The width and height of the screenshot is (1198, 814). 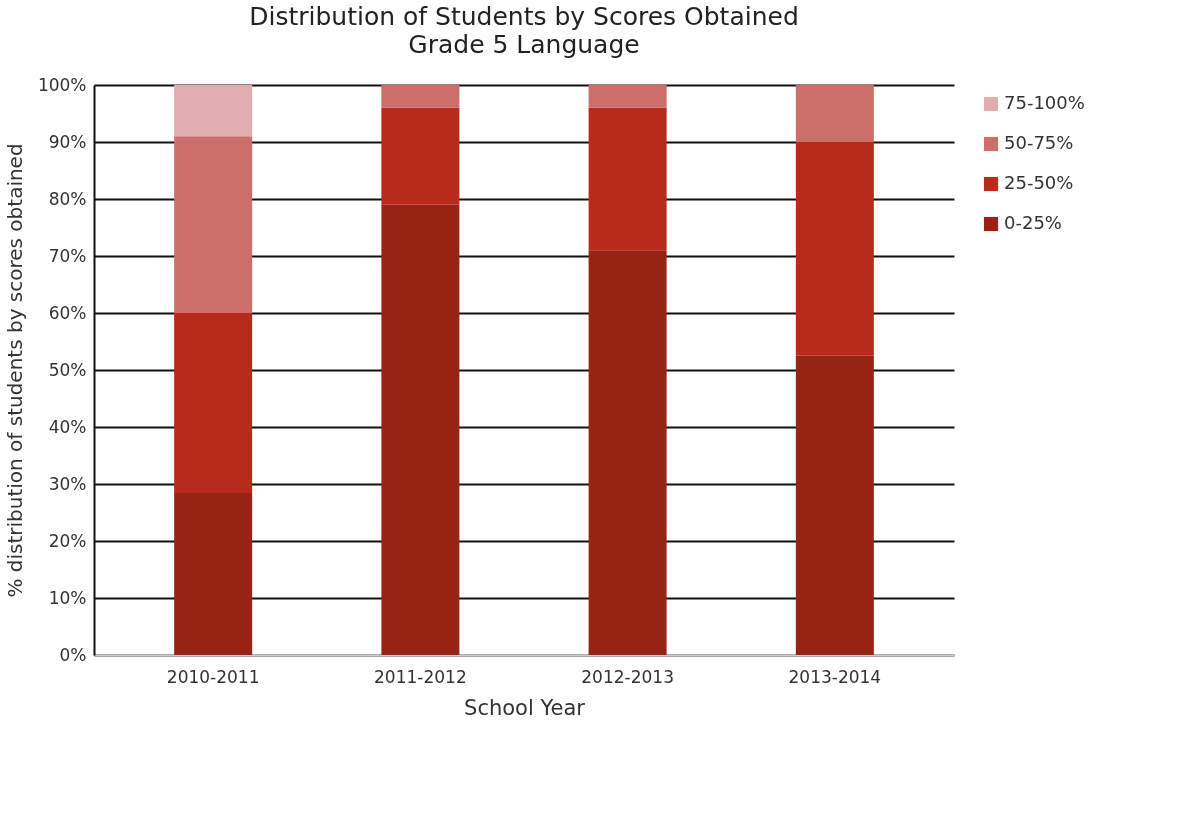 I want to click on x-tick-label: 2010-2011, so click(x=213, y=676).